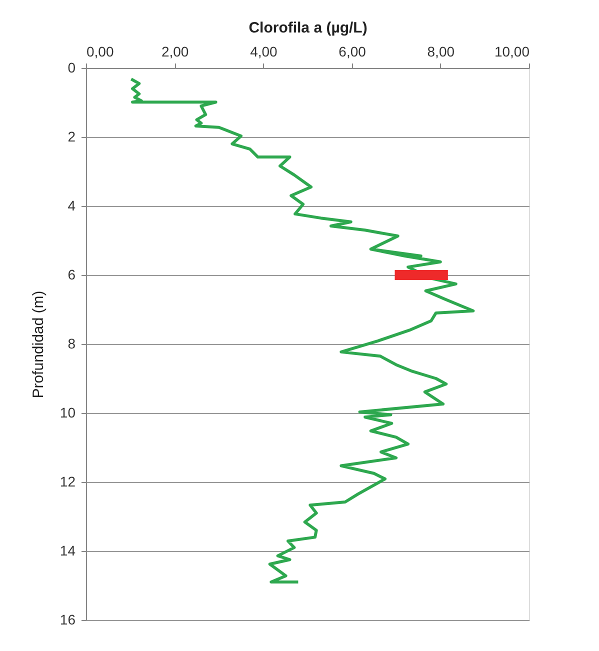 The width and height of the screenshot is (599, 651). I want to click on y-tick-label: 14, so click(68, 550).